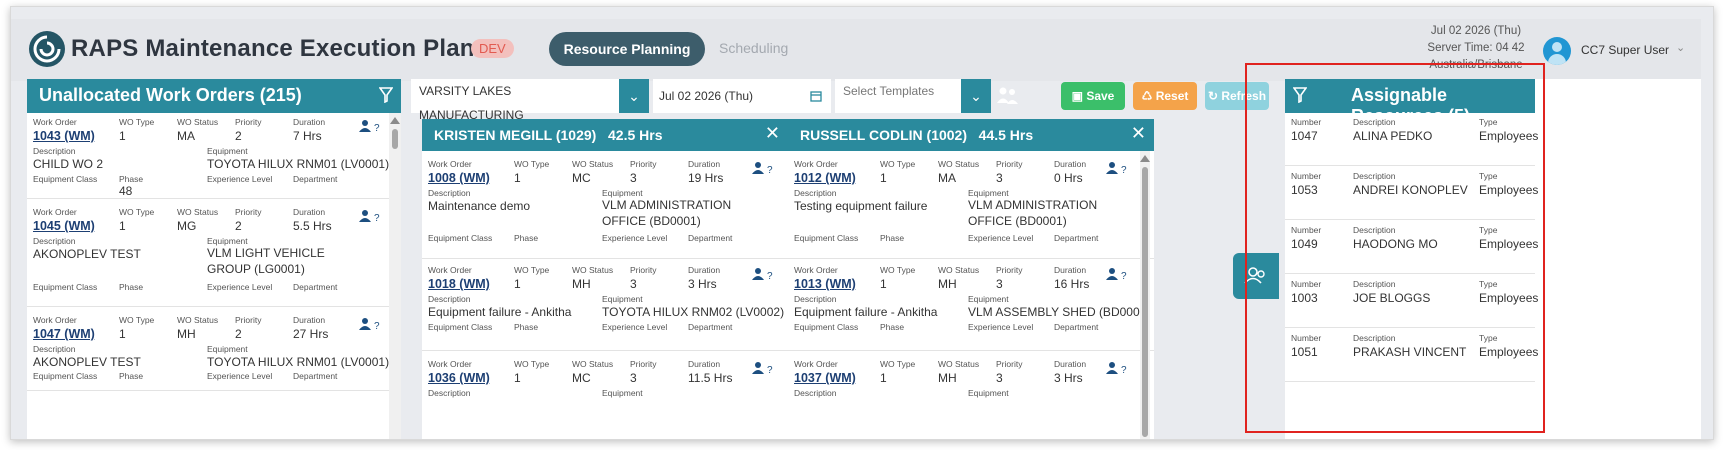 The height and width of the screenshot is (450, 1735). What do you see at coordinates (1625, 50) in the screenshot?
I see `user-name: CC7 Super User` at bounding box center [1625, 50].